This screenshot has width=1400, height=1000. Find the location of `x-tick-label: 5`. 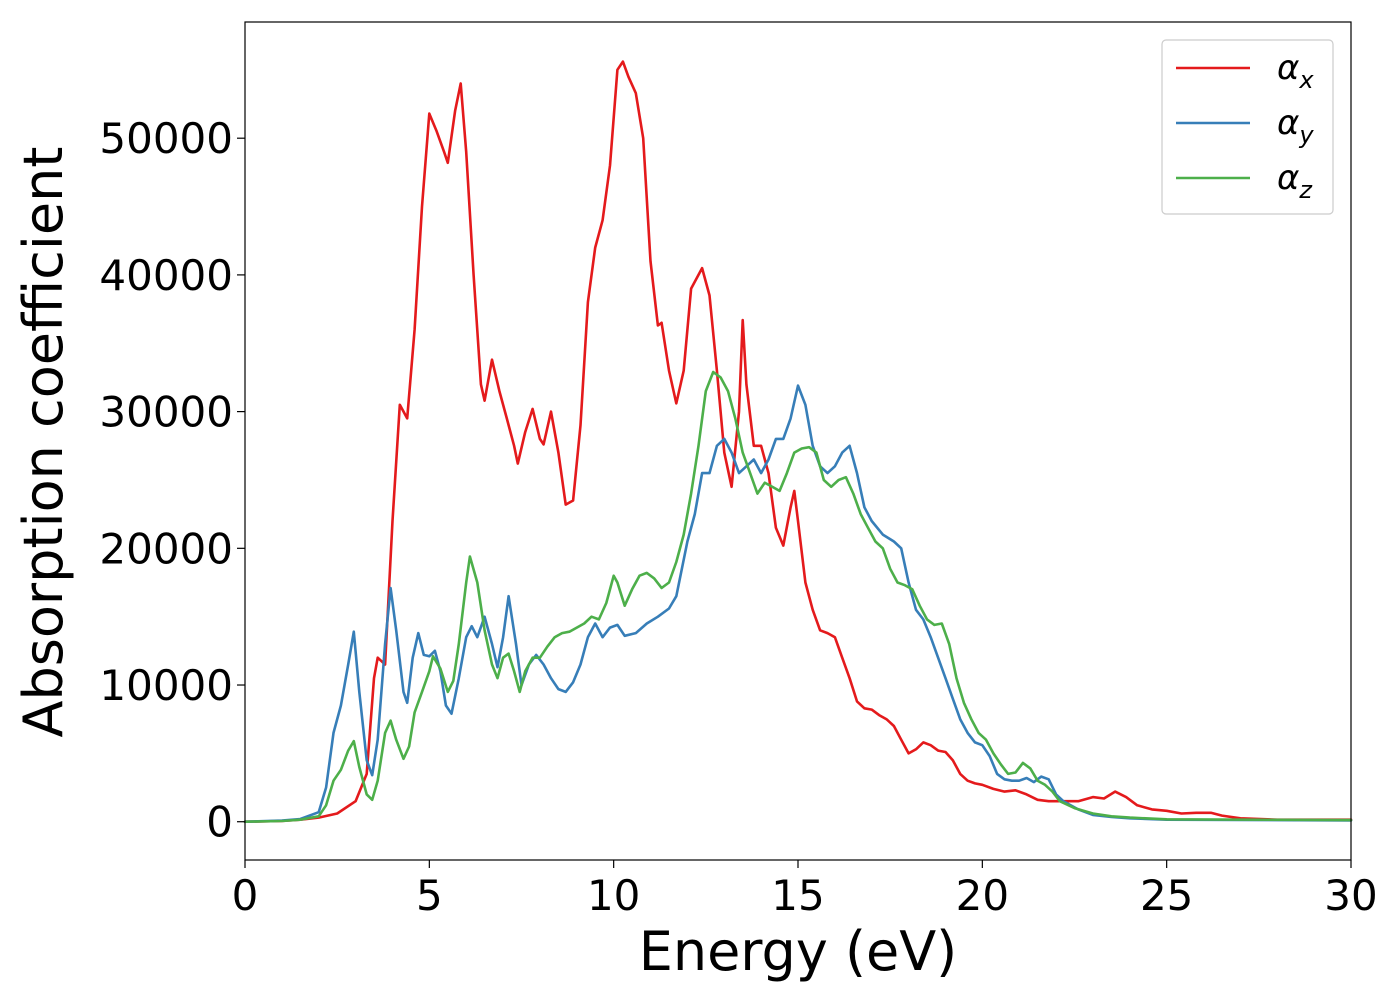

x-tick-label: 5 is located at coordinates (429, 895).